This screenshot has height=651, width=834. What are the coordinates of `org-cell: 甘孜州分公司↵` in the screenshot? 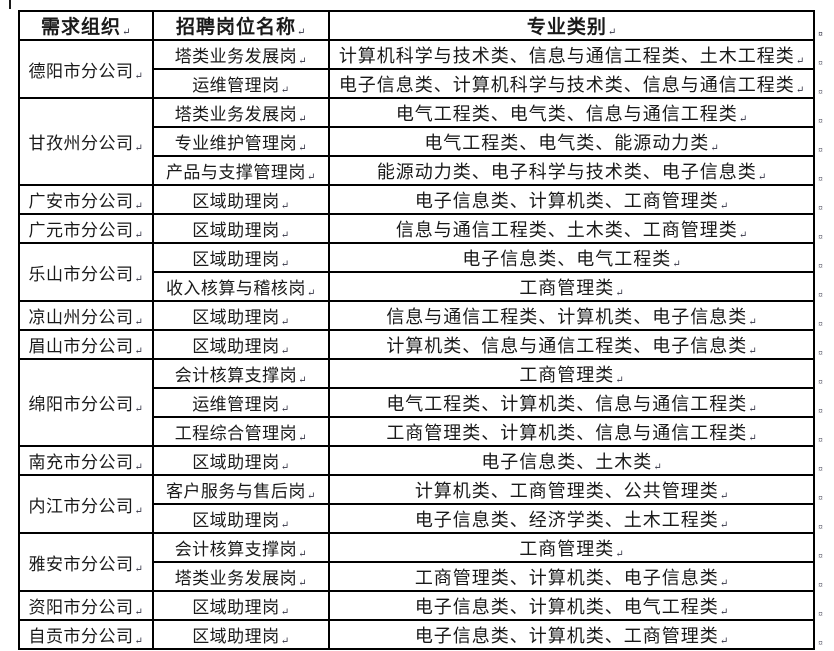 It's located at (86, 141).